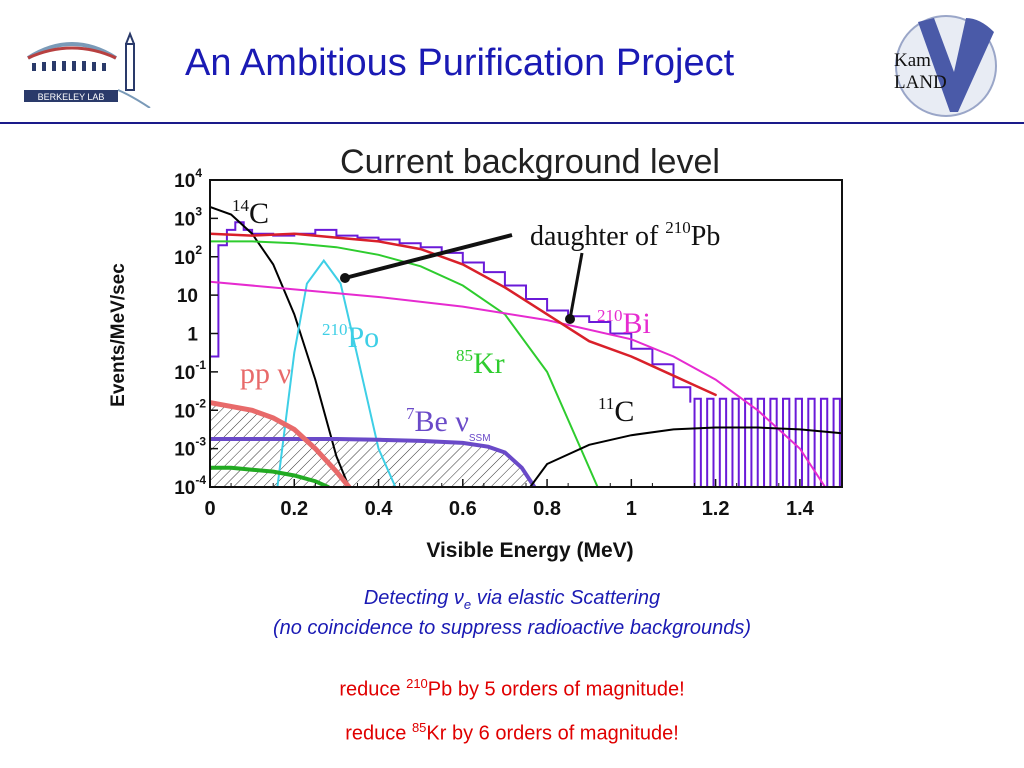 The width and height of the screenshot is (1024, 768). I want to click on berkeley-lab-logo: BERKELEY LAB, so click(87, 69).